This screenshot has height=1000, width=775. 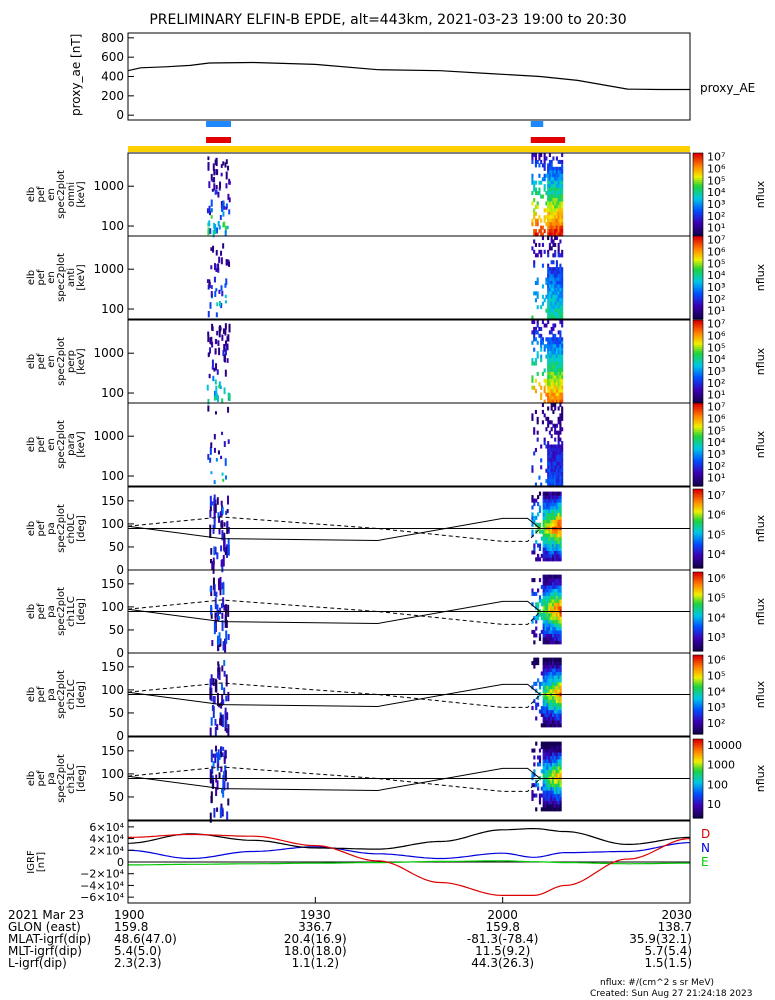 What do you see at coordinates (71, 694) in the screenshot?
I see `pa-ylabel-line: ch2LC` at bounding box center [71, 694].